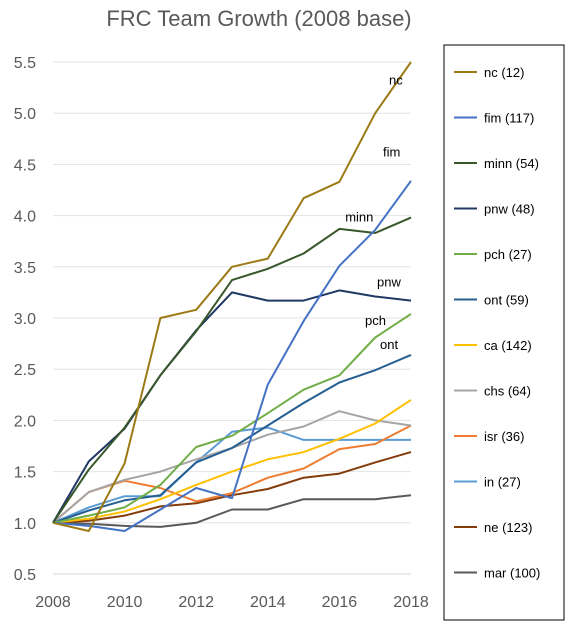 This screenshot has height=623, width=569. What do you see at coordinates (268, 602) in the screenshot?
I see `x-tick-label: 2014` at bounding box center [268, 602].